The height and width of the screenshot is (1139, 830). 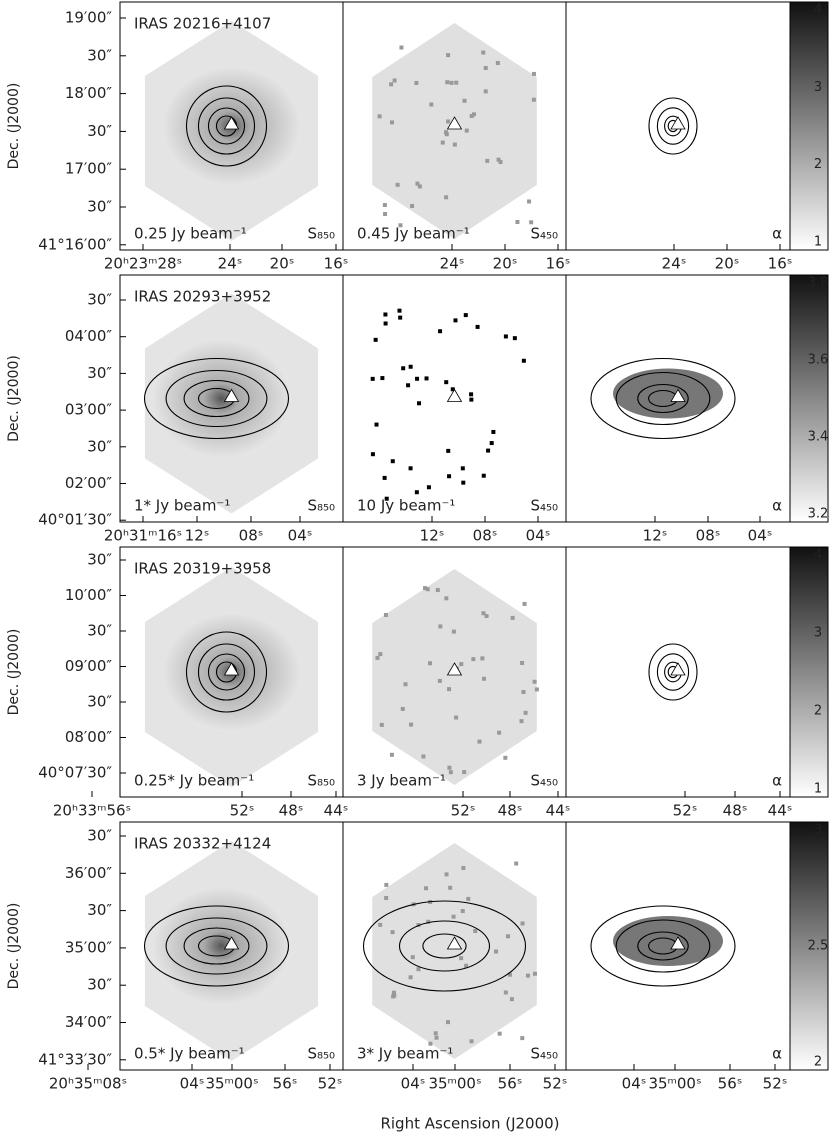 What do you see at coordinates (818, 946) in the screenshot?
I see `colorbar-tick-label: 2.5` at bounding box center [818, 946].